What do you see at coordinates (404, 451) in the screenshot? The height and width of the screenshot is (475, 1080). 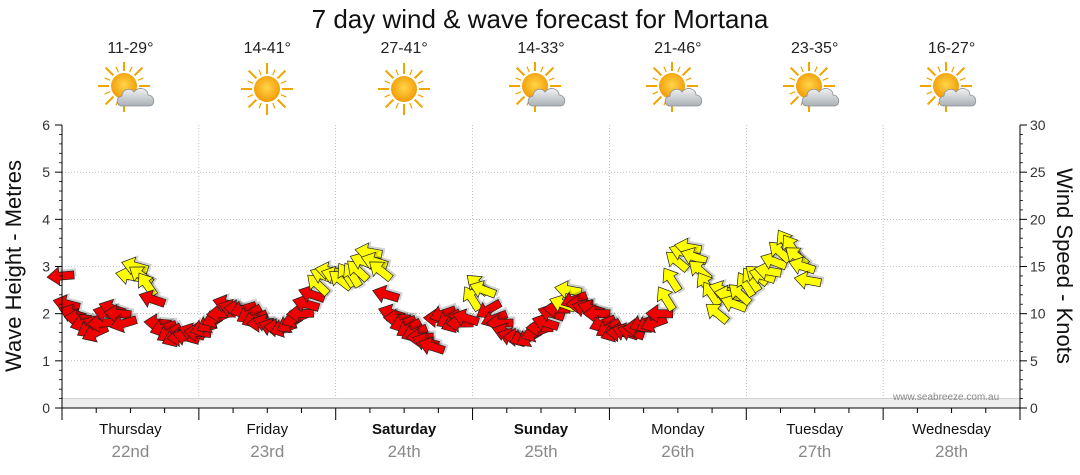 I see `day-date: 24th` at bounding box center [404, 451].